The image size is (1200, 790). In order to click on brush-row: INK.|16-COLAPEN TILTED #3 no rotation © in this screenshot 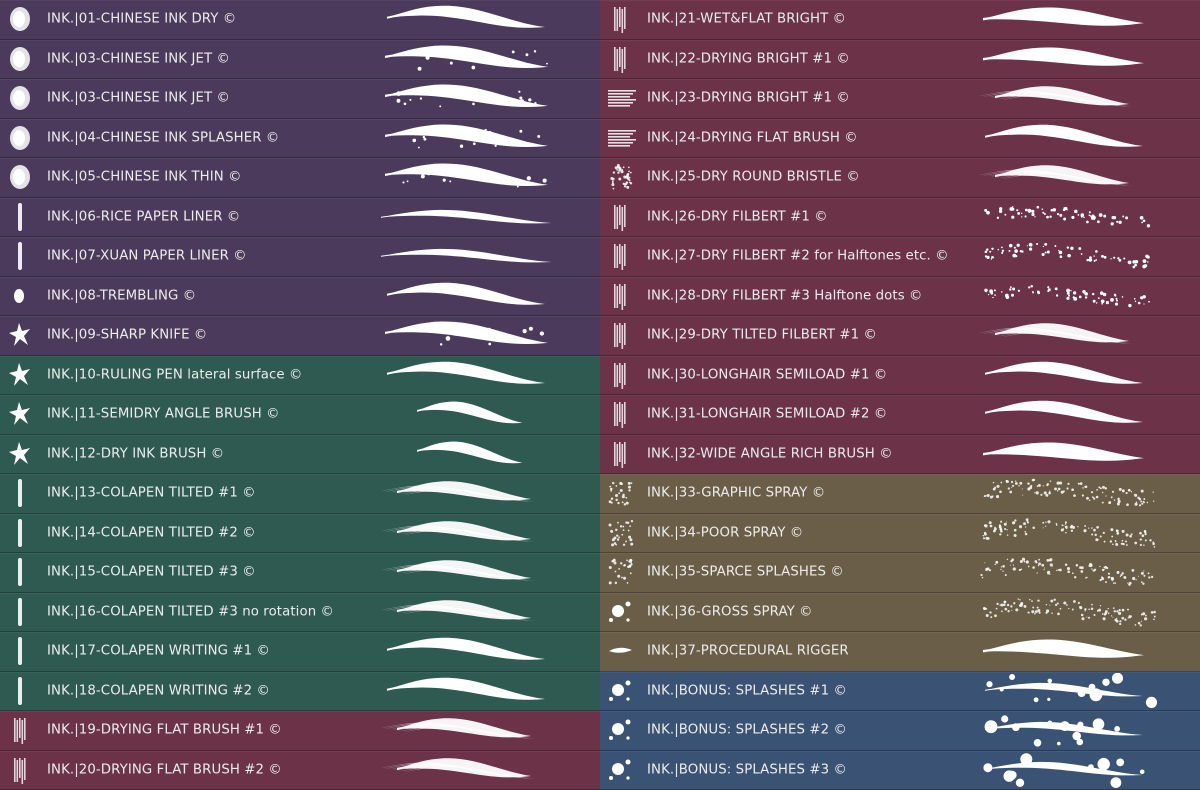, I will do `click(300, 612)`.